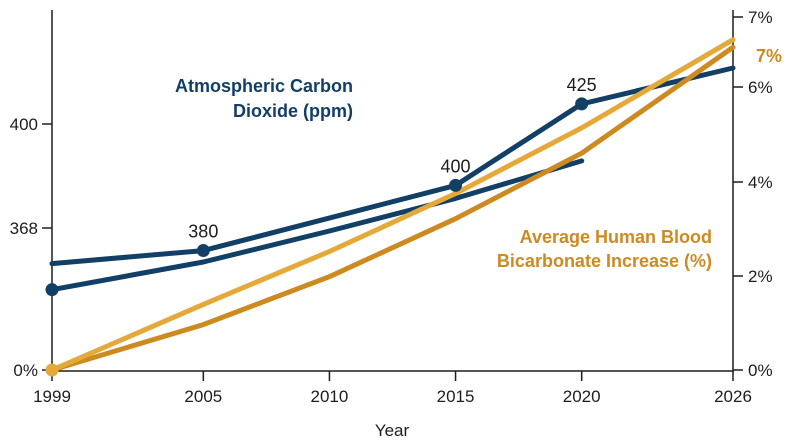  Describe the element at coordinates (25, 370) in the screenshot. I see `y-left-tick-label: 0%` at that location.